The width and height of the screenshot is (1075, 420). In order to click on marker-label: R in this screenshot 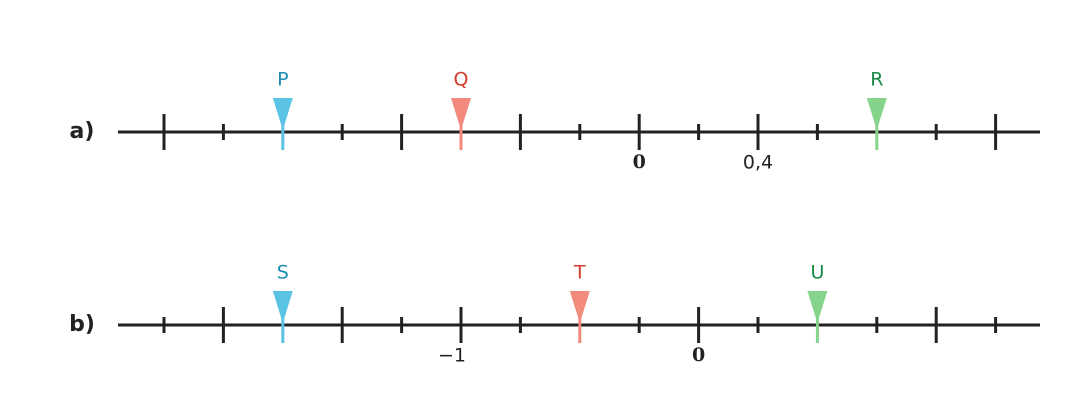, I will do `click(876, 80)`.